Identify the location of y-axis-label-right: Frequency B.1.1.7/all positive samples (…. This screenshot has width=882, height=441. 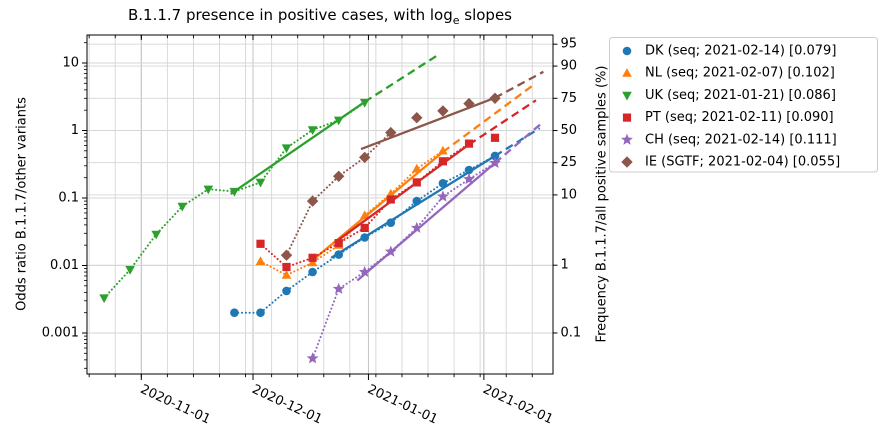
(602, 204).